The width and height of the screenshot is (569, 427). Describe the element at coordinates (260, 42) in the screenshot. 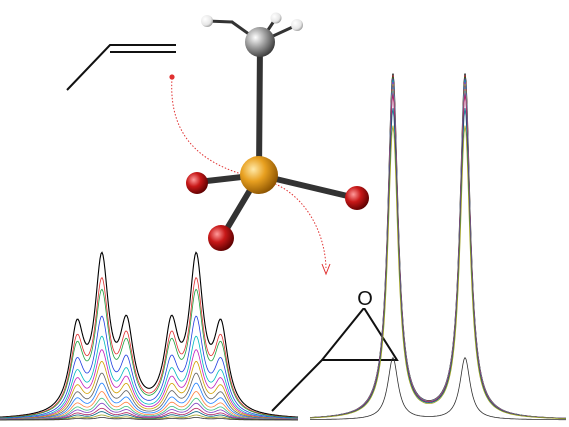

I see `carbon-atom-icon` at that location.